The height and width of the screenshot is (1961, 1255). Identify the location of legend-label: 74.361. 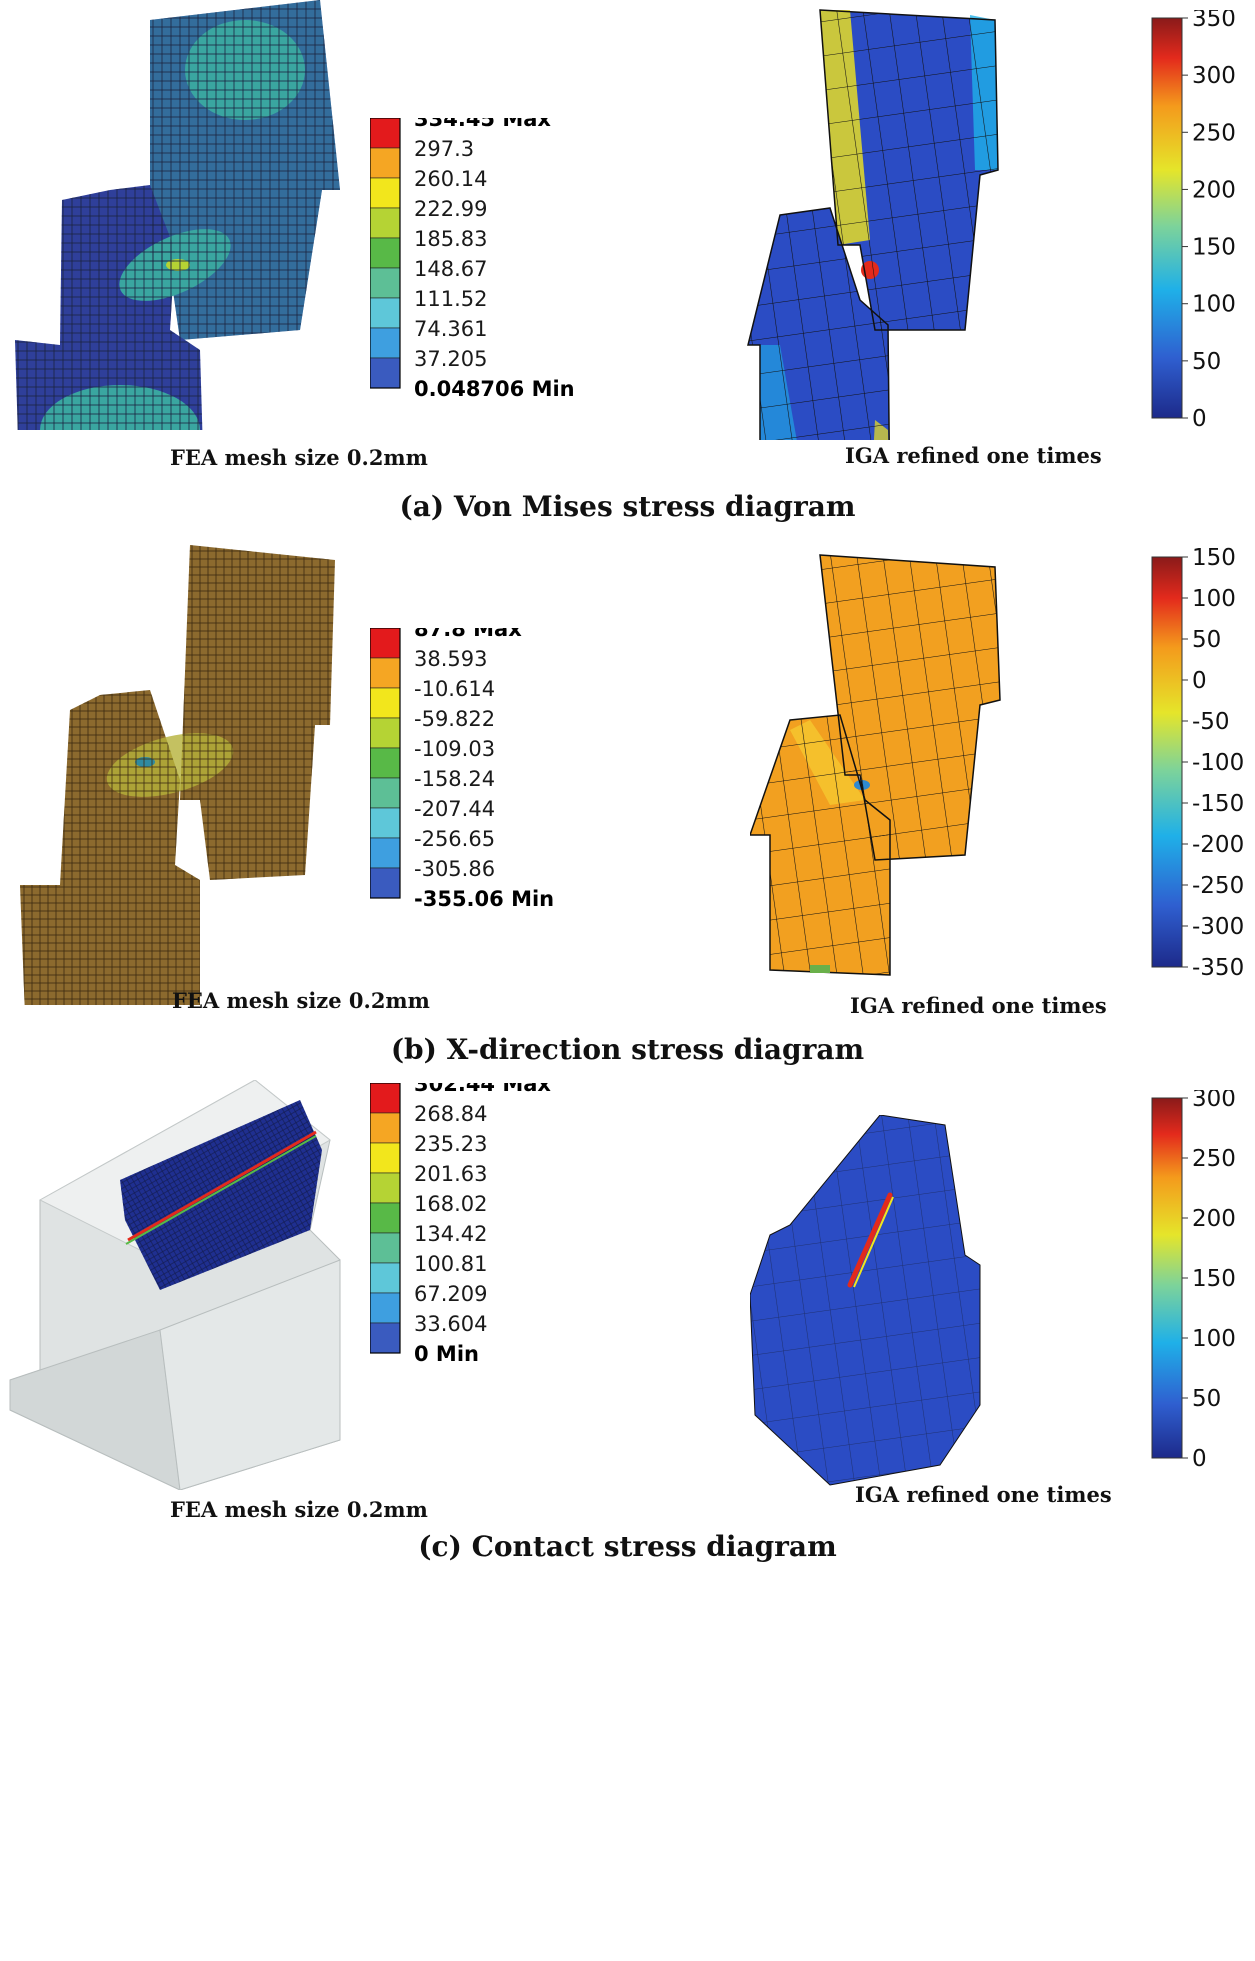
(450, 329).